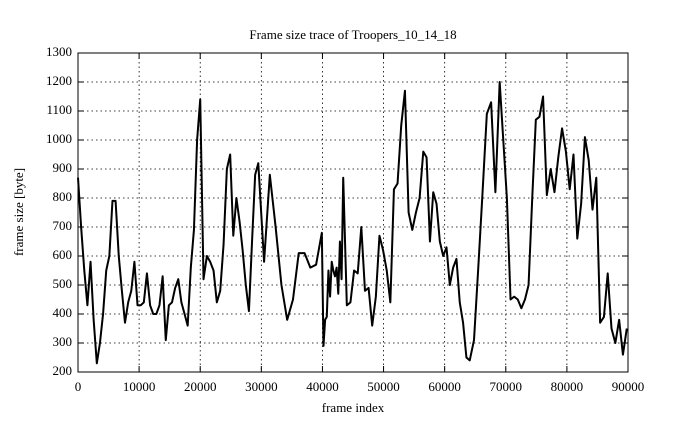  What do you see at coordinates (63, 283) in the screenshot?
I see `y-tick-label: 500` at bounding box center [63, 283].